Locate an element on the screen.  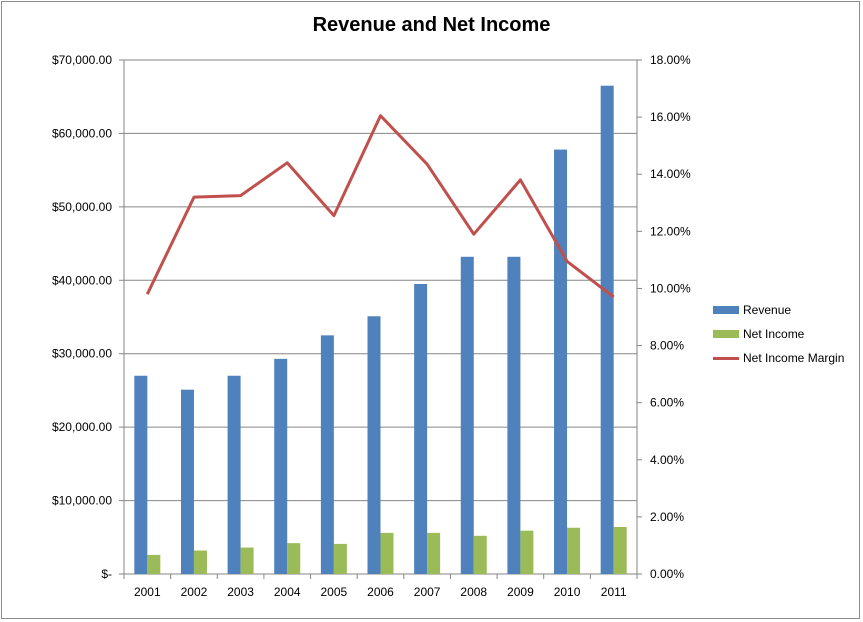
x-tick-label: 2005 is located at coordinates (334, 592).